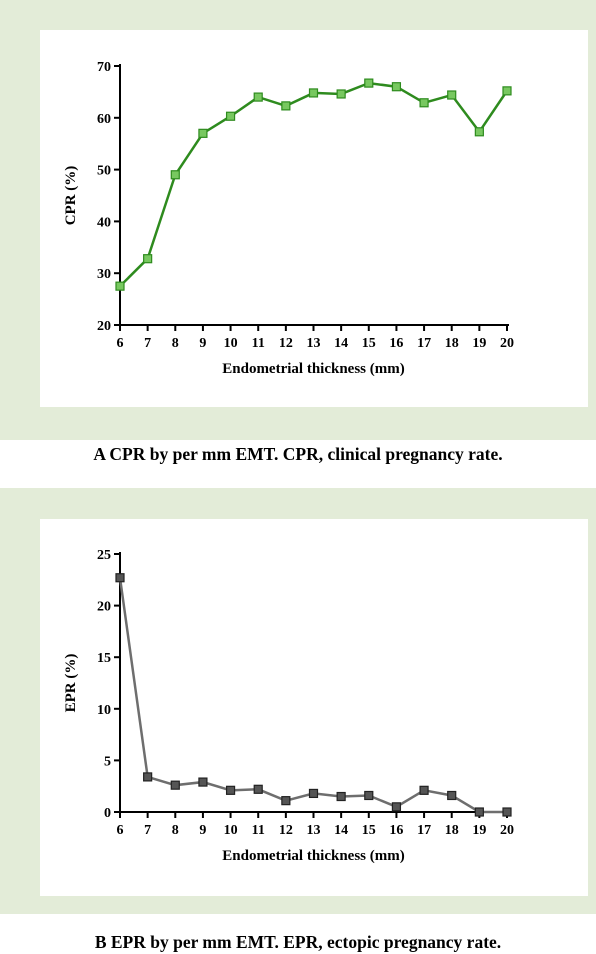 Image resolution: width=596 pixels, height=954 pixels. I want to click on chart-b-y-tick-label: 10, so click(104, 710).